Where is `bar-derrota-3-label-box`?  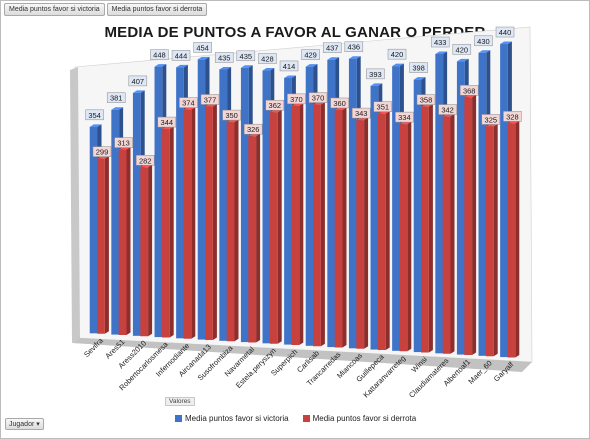
bar-derrota-3-label-box is located at coordinates (167, 122).